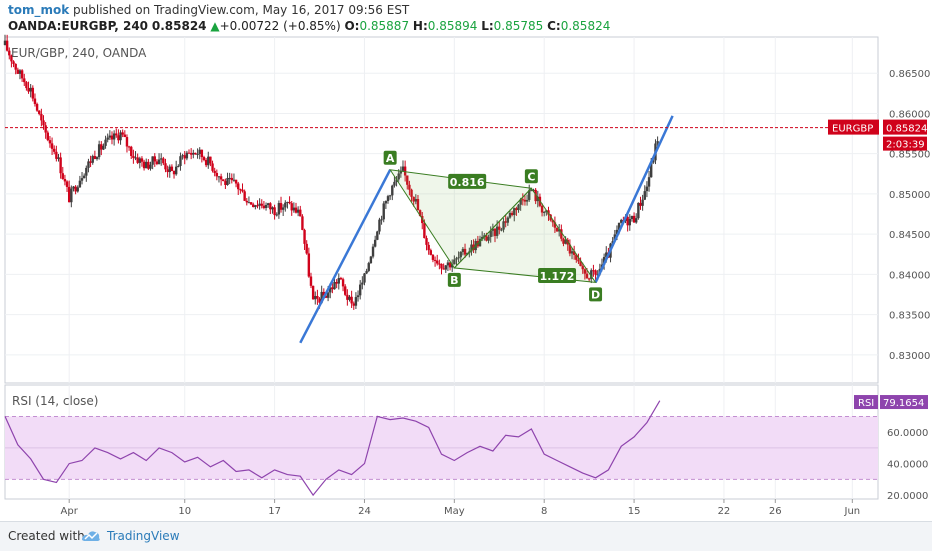 The height and width of the screenshot is (551, 932). Describe the element at coordinates (143, 536) in the screenshot. I see `tradingview-brand-link: TradingView` at that location.